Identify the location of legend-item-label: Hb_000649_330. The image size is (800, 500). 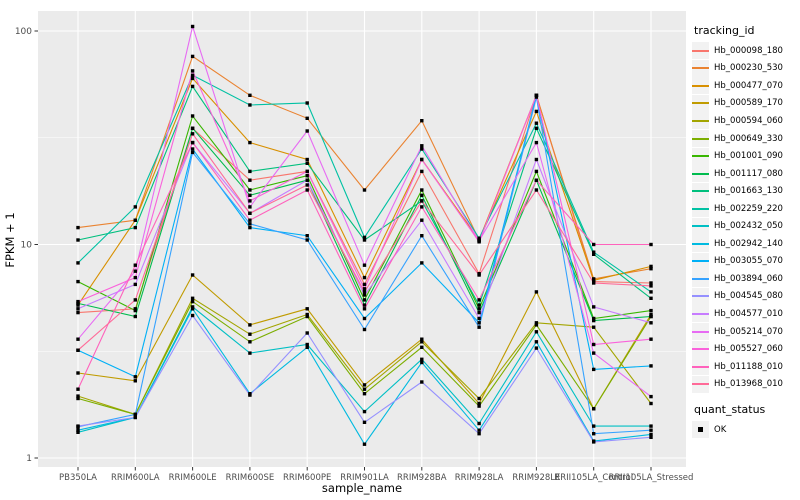
(748, 138).